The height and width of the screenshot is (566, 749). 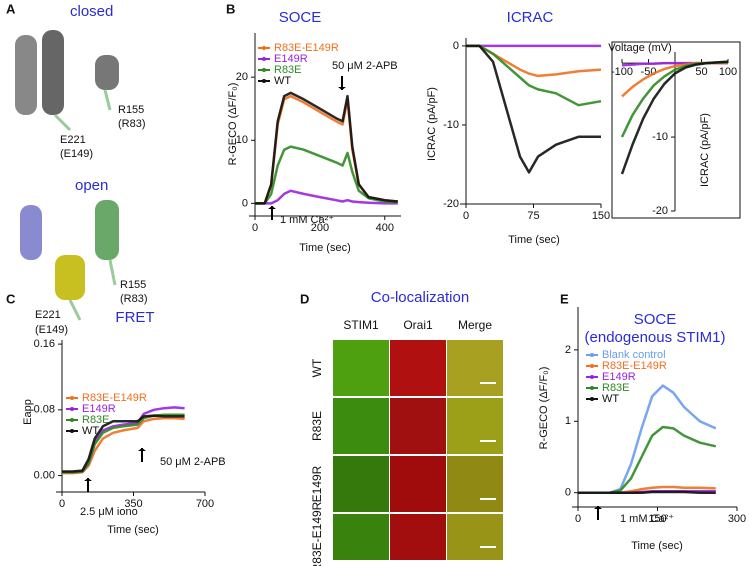 What do you see at coordinates (475, 325) in the screenshot?
I see `column-label: Merge` at bounding box center [475, 325].